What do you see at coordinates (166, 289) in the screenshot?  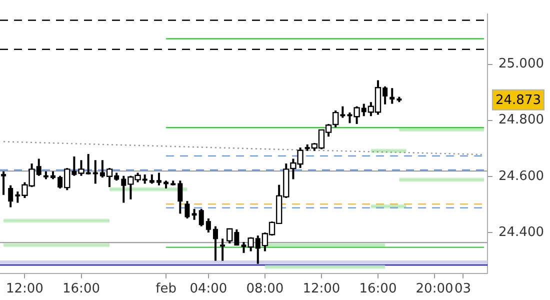 I see `x-tick-label: feb` at bounding box center [166, 289].